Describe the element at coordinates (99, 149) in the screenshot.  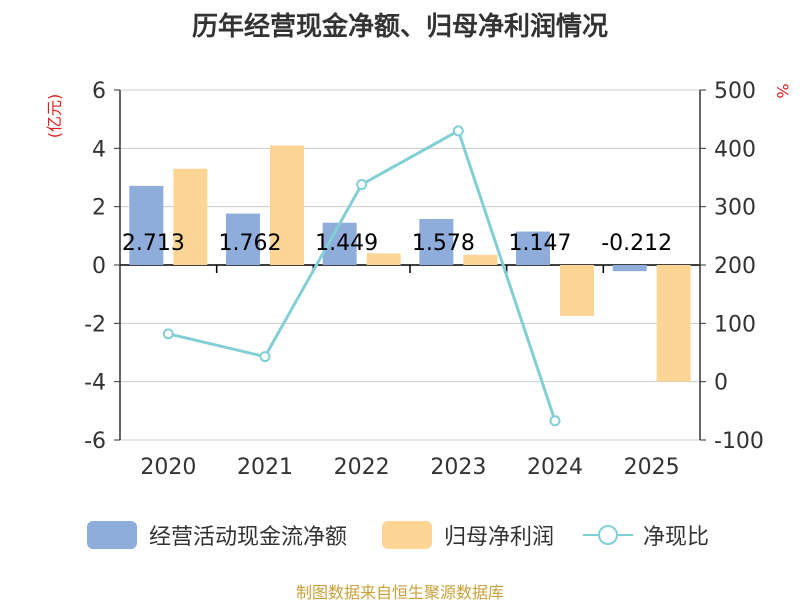
I see `left-axis-tick-label: 4` at that location.